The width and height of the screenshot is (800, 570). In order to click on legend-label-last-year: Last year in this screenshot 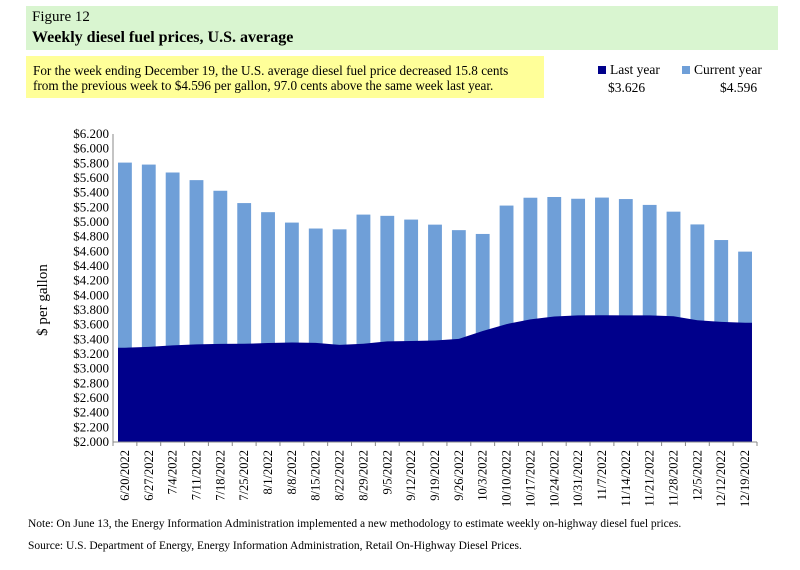, I will do `click(635, 69)`.